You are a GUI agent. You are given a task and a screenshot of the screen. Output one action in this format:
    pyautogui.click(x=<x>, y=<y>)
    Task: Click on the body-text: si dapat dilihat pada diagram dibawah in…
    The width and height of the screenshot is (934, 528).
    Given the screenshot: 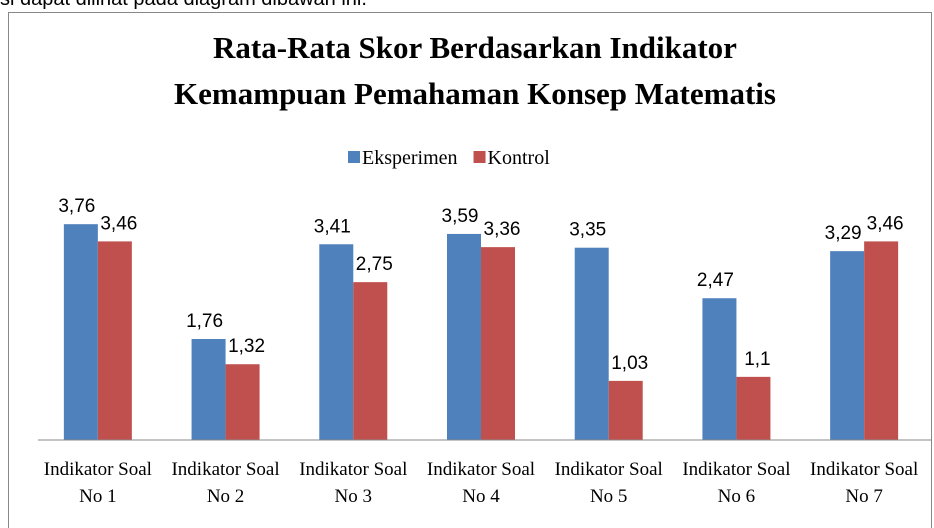 What is the action you would take?
    pyautogui.click(x=183, y=5)
    